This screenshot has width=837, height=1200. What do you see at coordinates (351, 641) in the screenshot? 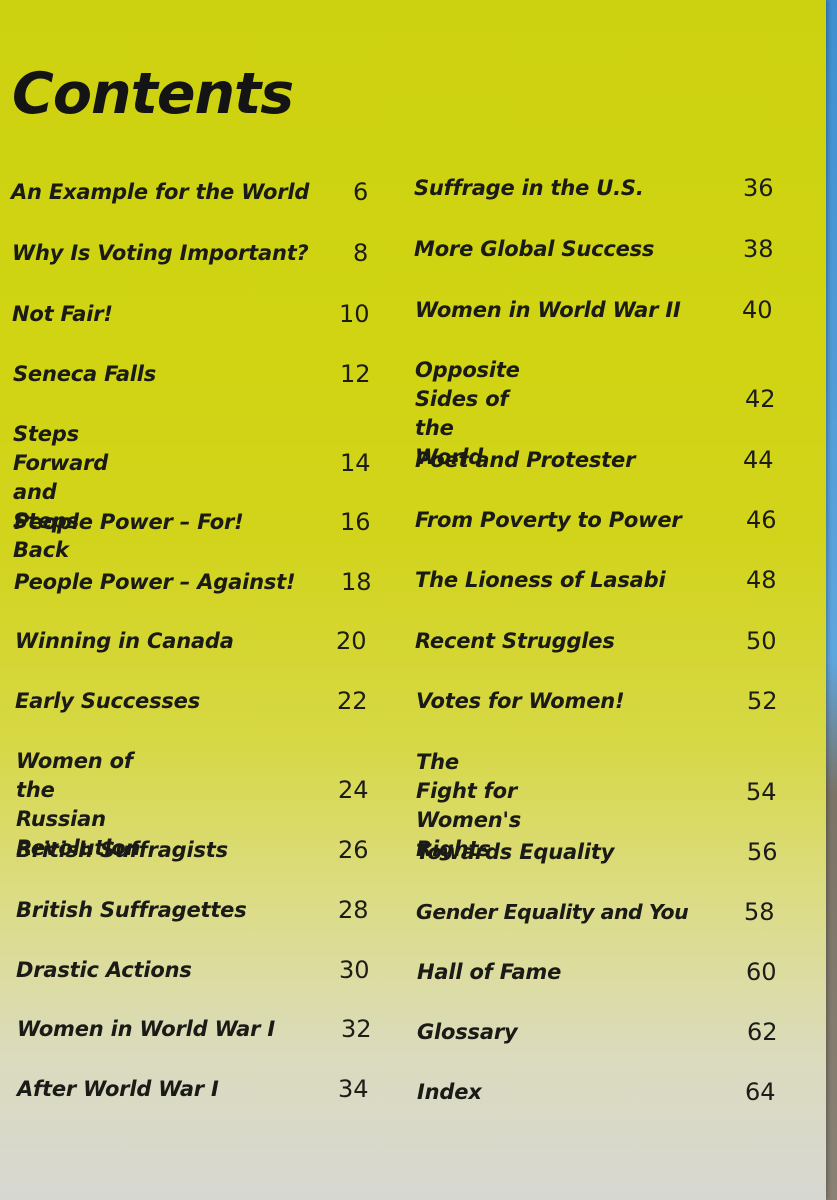
I see `toc-entry-page: 20` at bounding box center [351, 641].